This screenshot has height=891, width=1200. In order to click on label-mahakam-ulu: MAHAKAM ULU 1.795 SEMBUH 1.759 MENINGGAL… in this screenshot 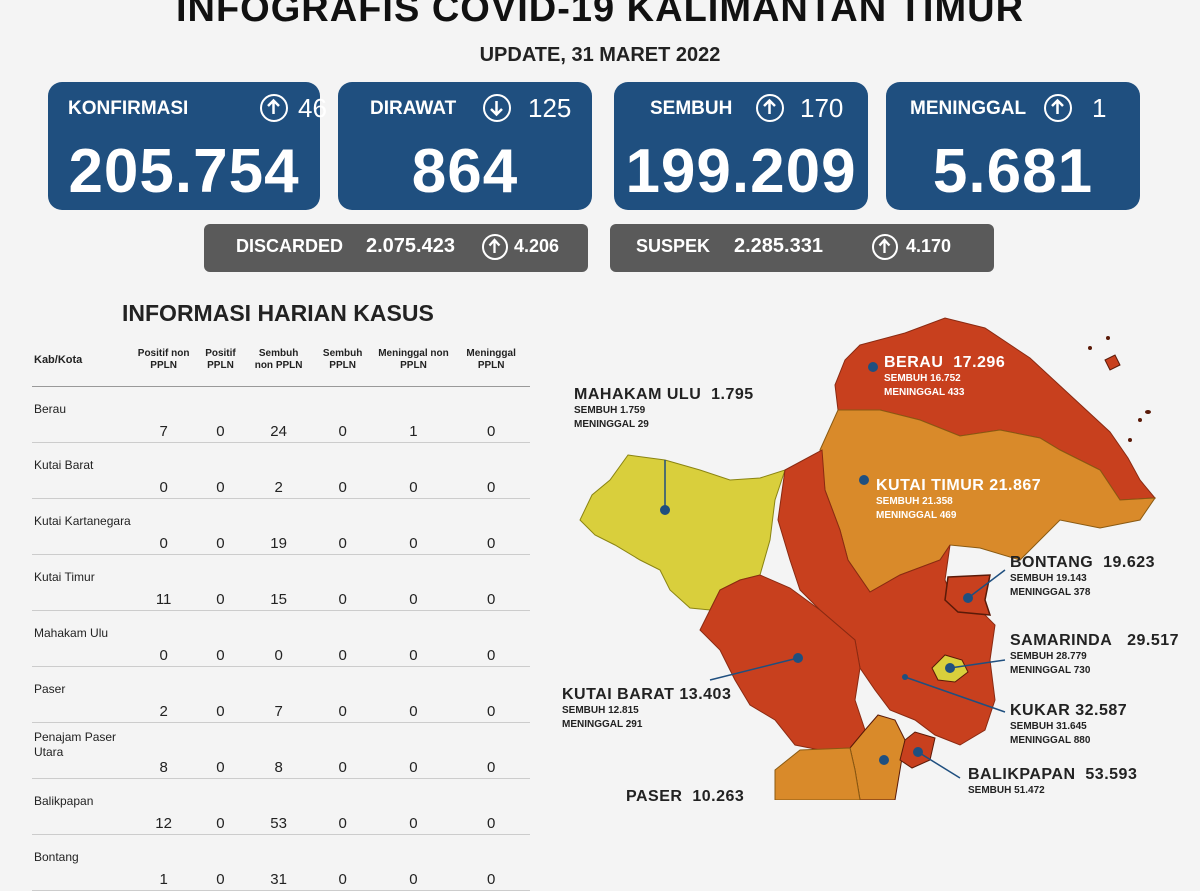, I will do `click(664, 409)`.